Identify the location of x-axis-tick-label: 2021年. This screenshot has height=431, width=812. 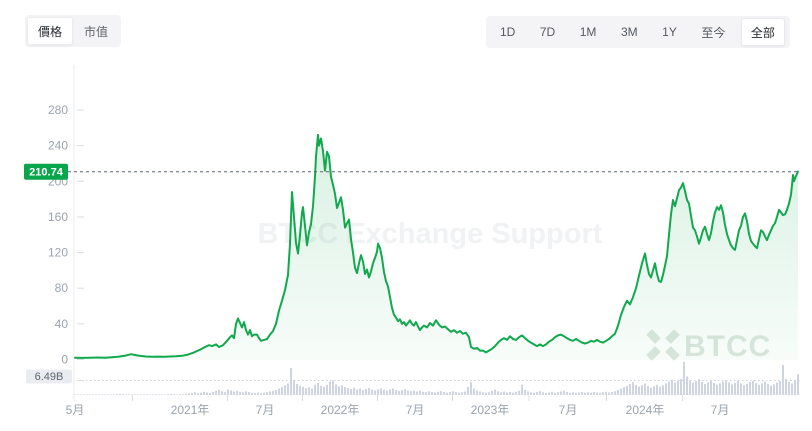
(190, 410).